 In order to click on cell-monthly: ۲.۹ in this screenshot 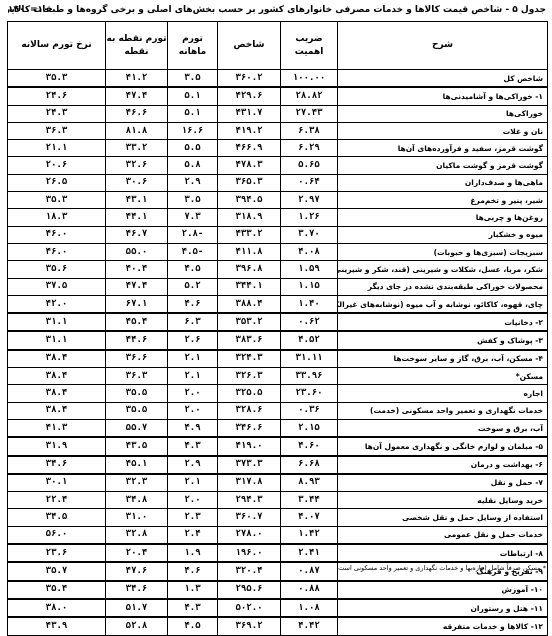, I will do `click(192, 183)`.